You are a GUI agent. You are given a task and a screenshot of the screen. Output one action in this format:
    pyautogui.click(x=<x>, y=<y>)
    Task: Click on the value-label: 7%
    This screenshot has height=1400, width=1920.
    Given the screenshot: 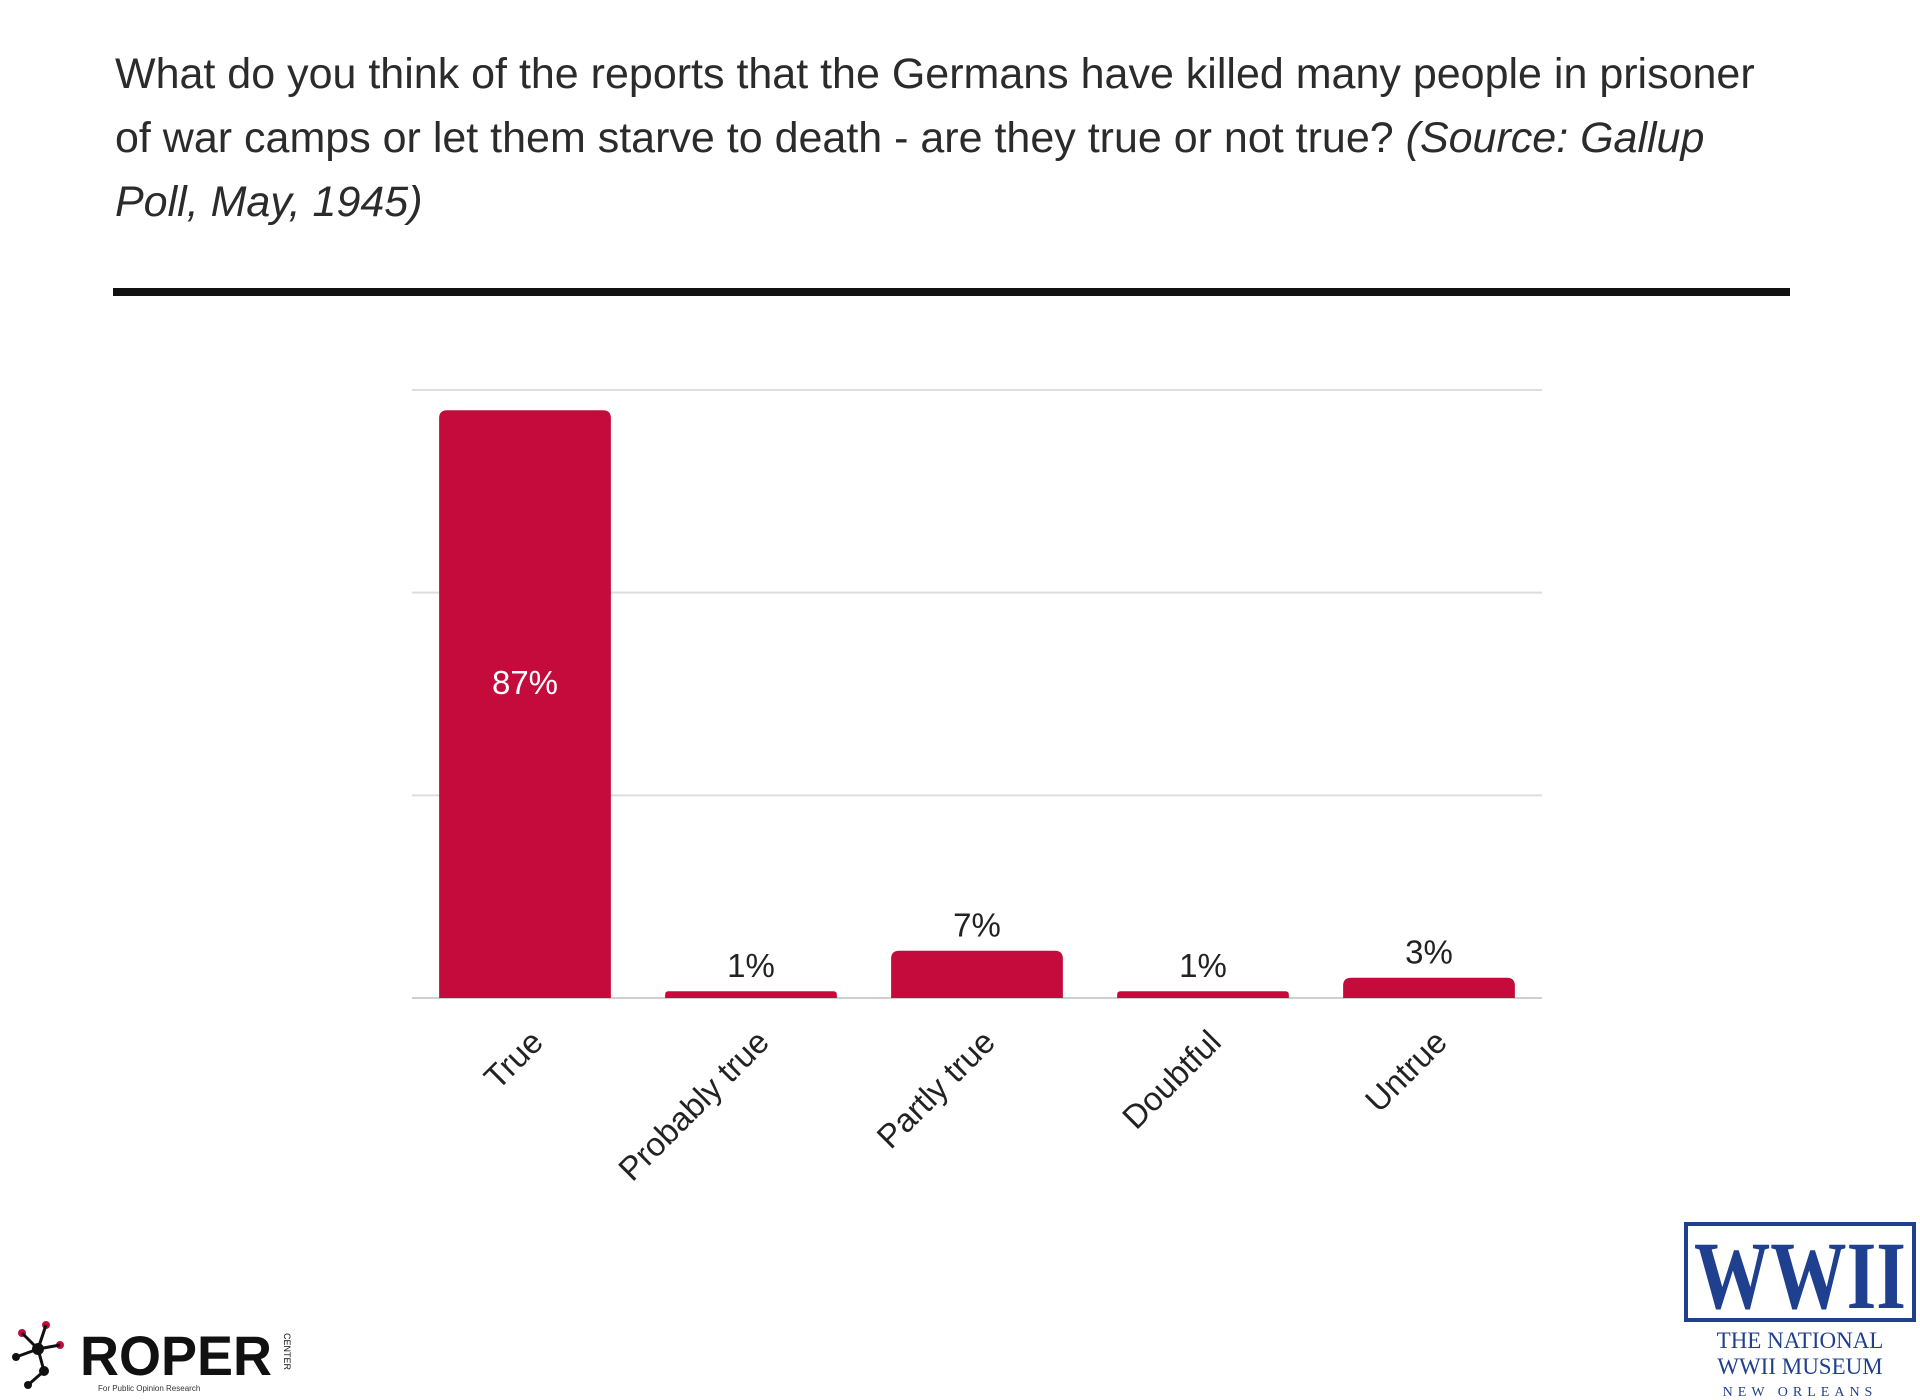 What is the action you would take?
    pyautogui.click(x=977, y=925)
    